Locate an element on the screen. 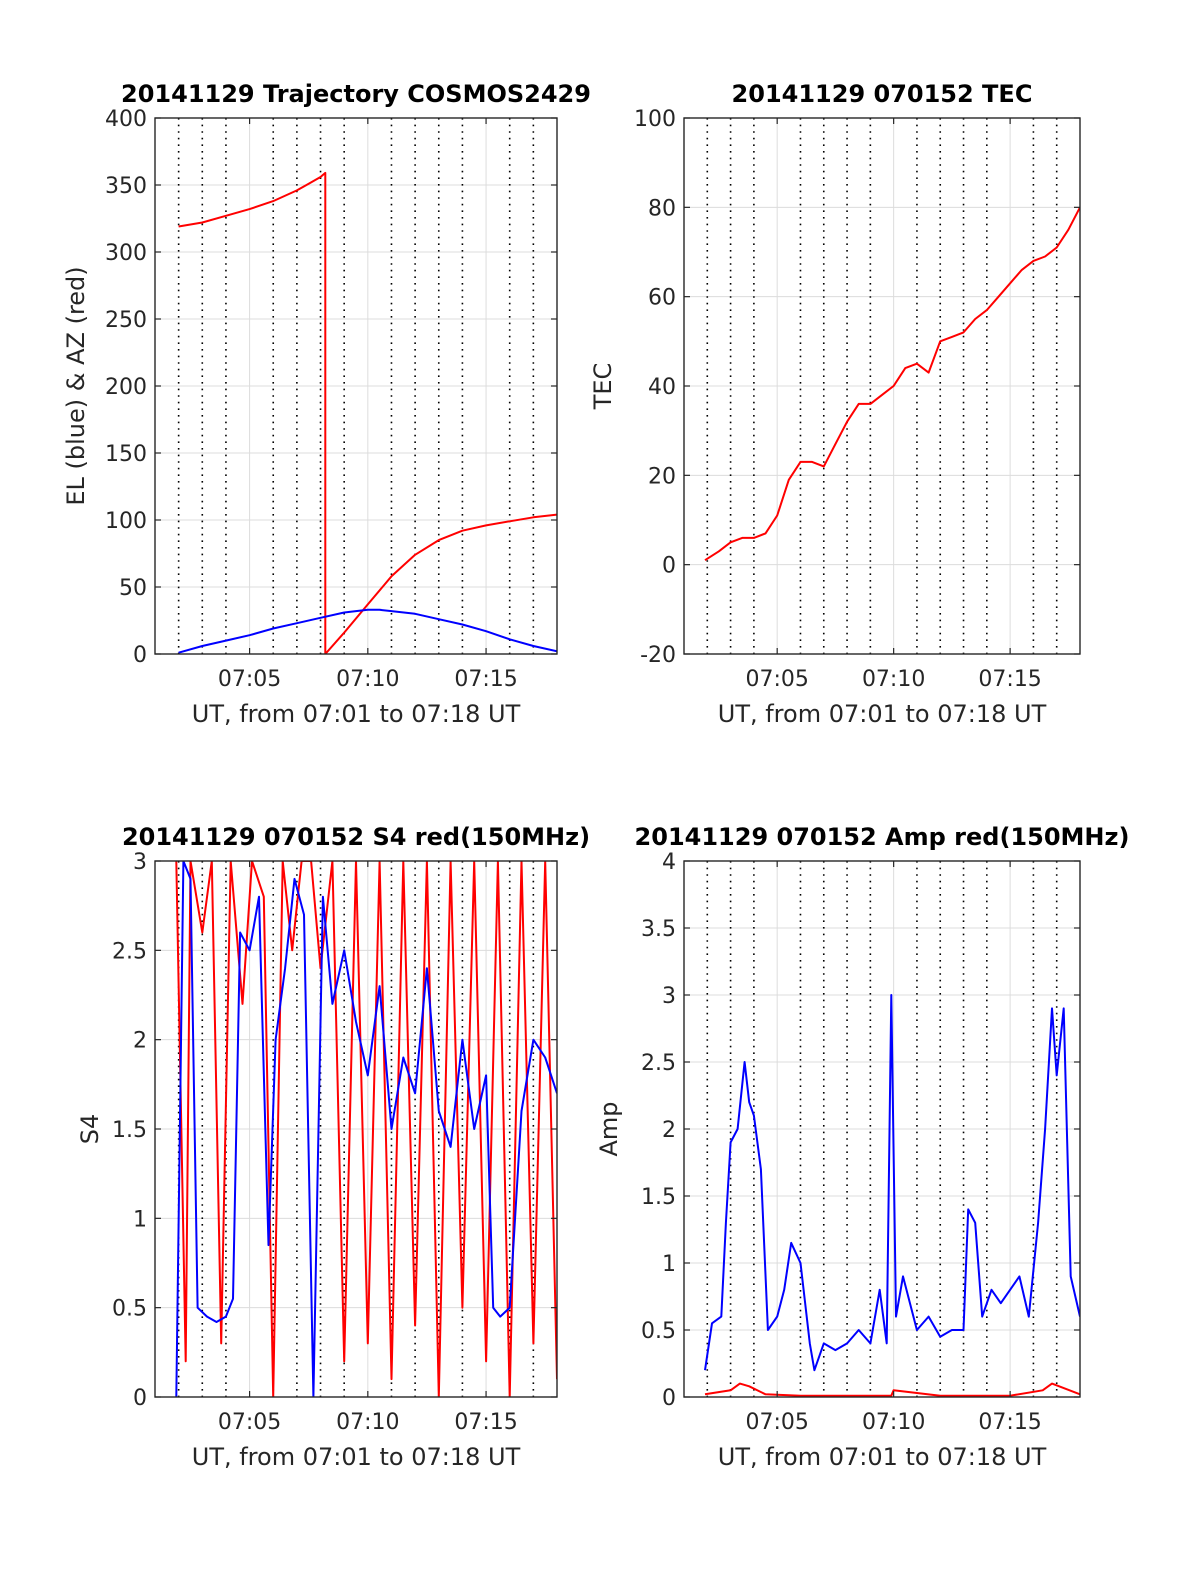 The width and height of the screenshot is (1200, 1575). y-tick-label: -20 is located at coordinates (658, 655).